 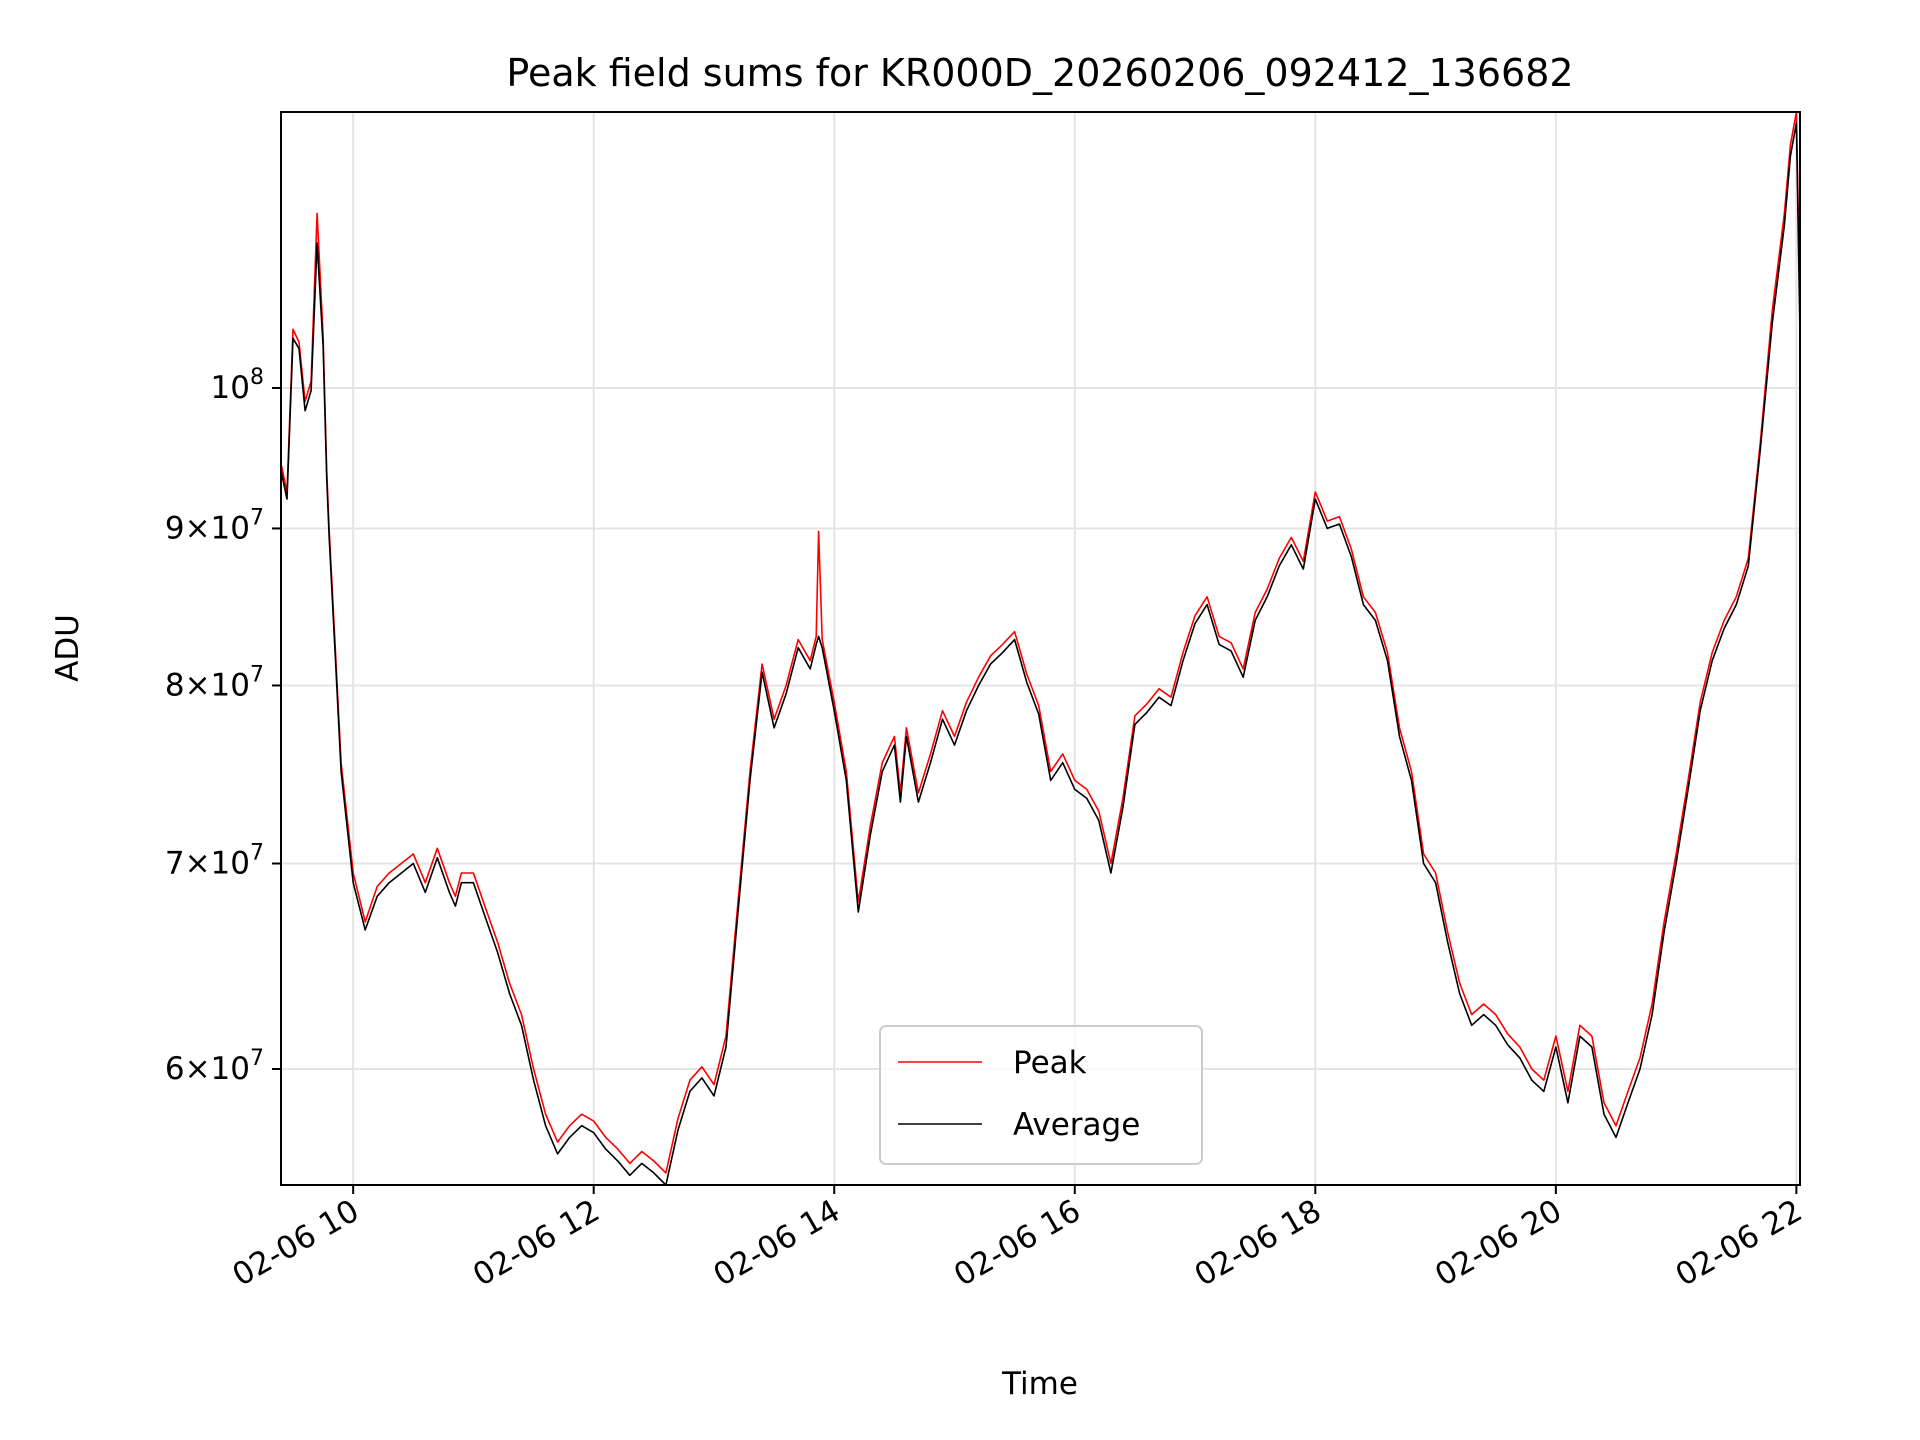 I want to click on y-tick-mantissa: 7, so click(x=175, y=863).